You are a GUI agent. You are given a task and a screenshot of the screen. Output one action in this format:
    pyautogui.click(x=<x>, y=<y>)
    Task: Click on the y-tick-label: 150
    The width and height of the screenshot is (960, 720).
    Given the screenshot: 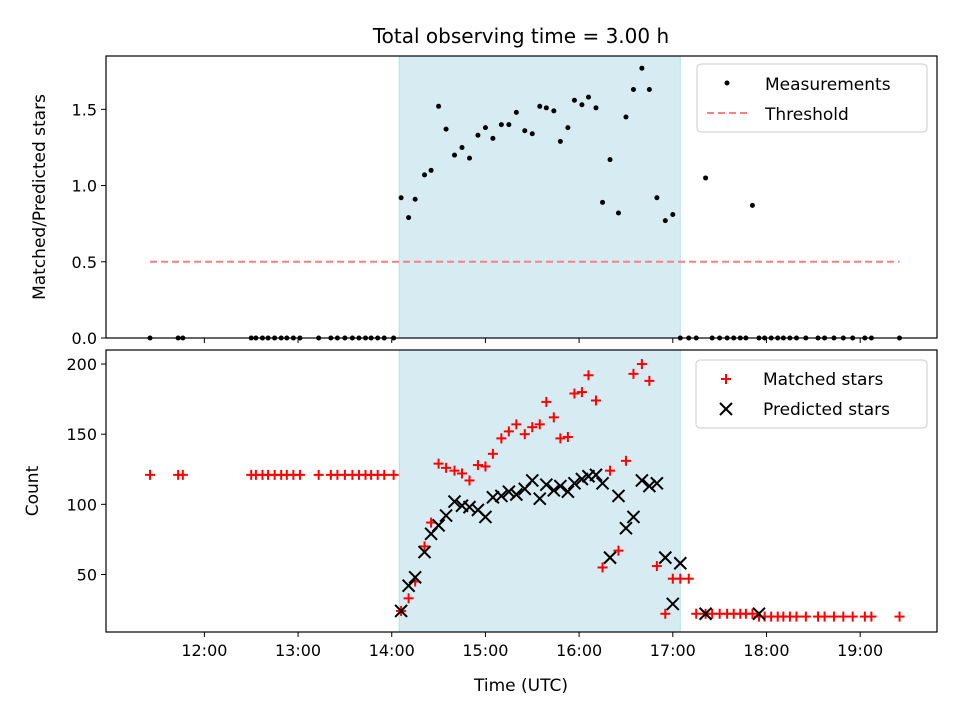 What is the action you would take?
    pyautogui.click(x=81, y=434)
    